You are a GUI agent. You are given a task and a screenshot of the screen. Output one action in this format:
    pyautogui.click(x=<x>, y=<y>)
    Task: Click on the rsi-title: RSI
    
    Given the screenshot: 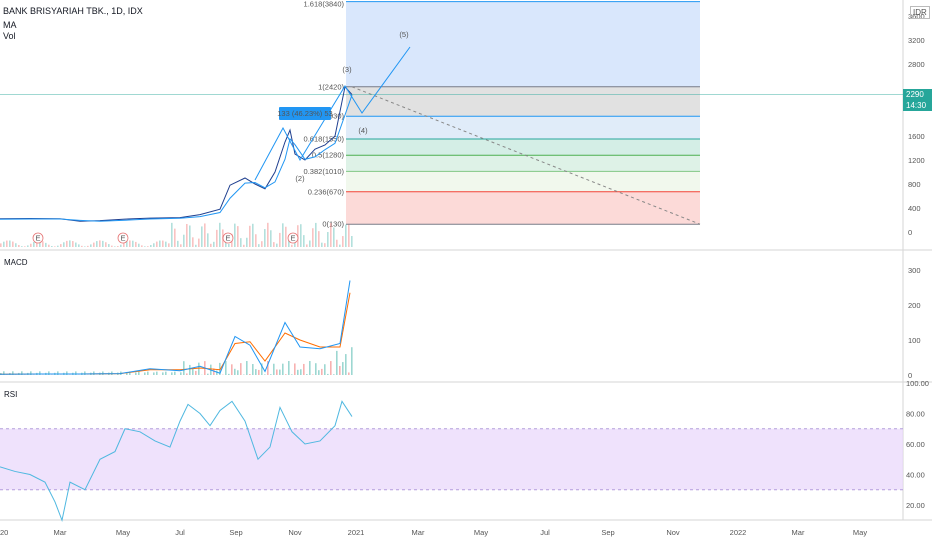 What is the action you would take?
    pyautogui.click(x=11, y=394)
    